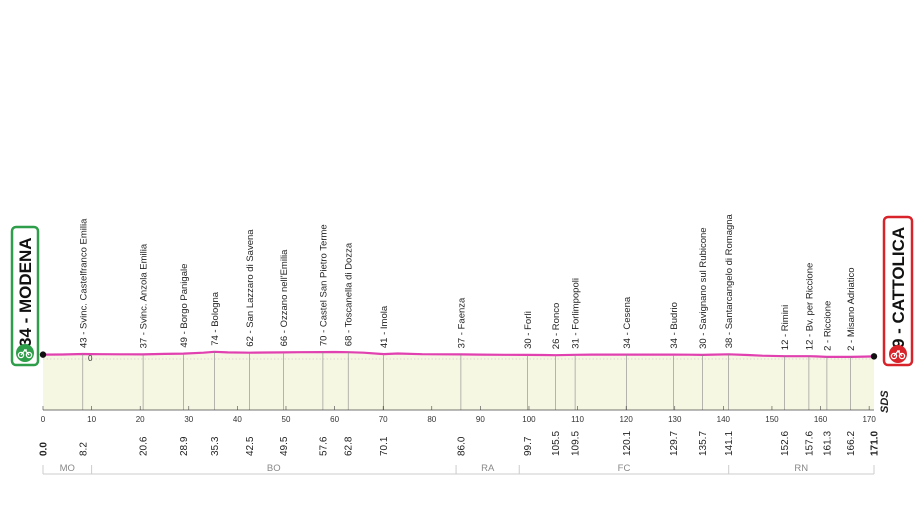 The height and width of the screenshot is (526, 920). I want to click on profile-area-layer, so click(458, 380).